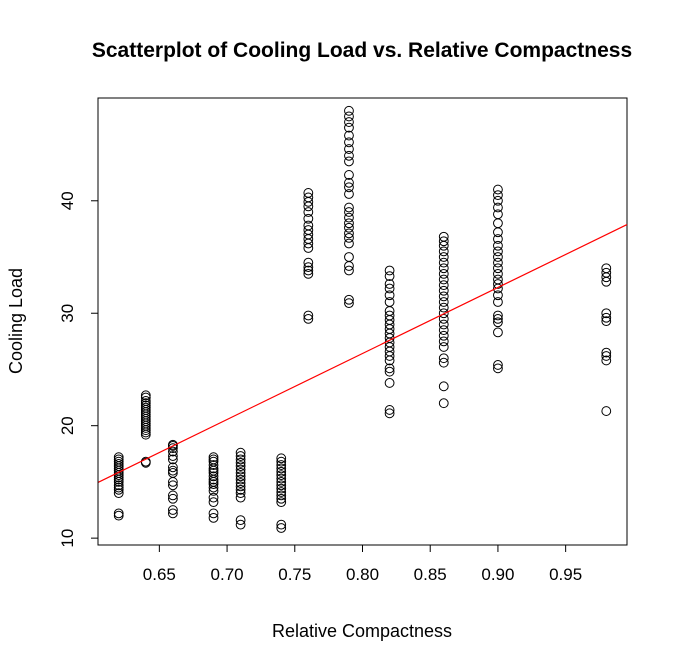  Describe the element at coordinates (227, 574) in the screenshot. I see `x-tick-label: 0.70` at that location.